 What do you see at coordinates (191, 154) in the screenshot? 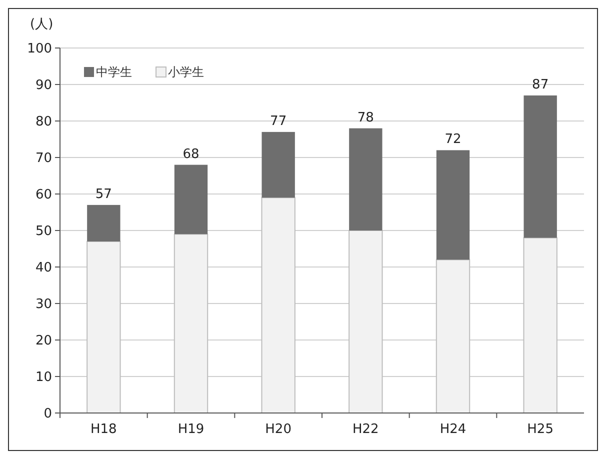
I see `total-label: 68` at bounding box center [191, 154].